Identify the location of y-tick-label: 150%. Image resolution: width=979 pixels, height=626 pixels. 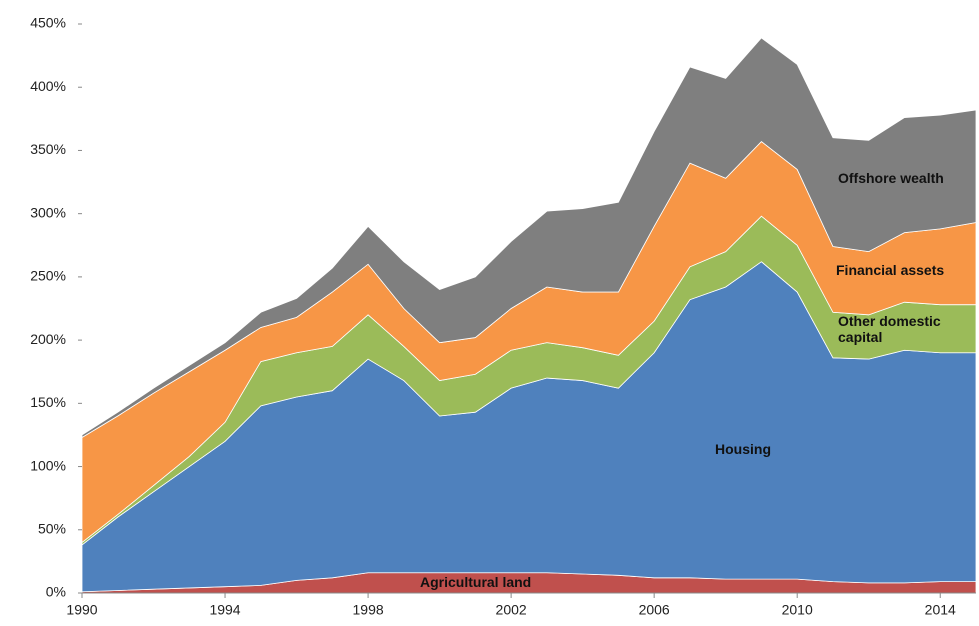
(48, 402).